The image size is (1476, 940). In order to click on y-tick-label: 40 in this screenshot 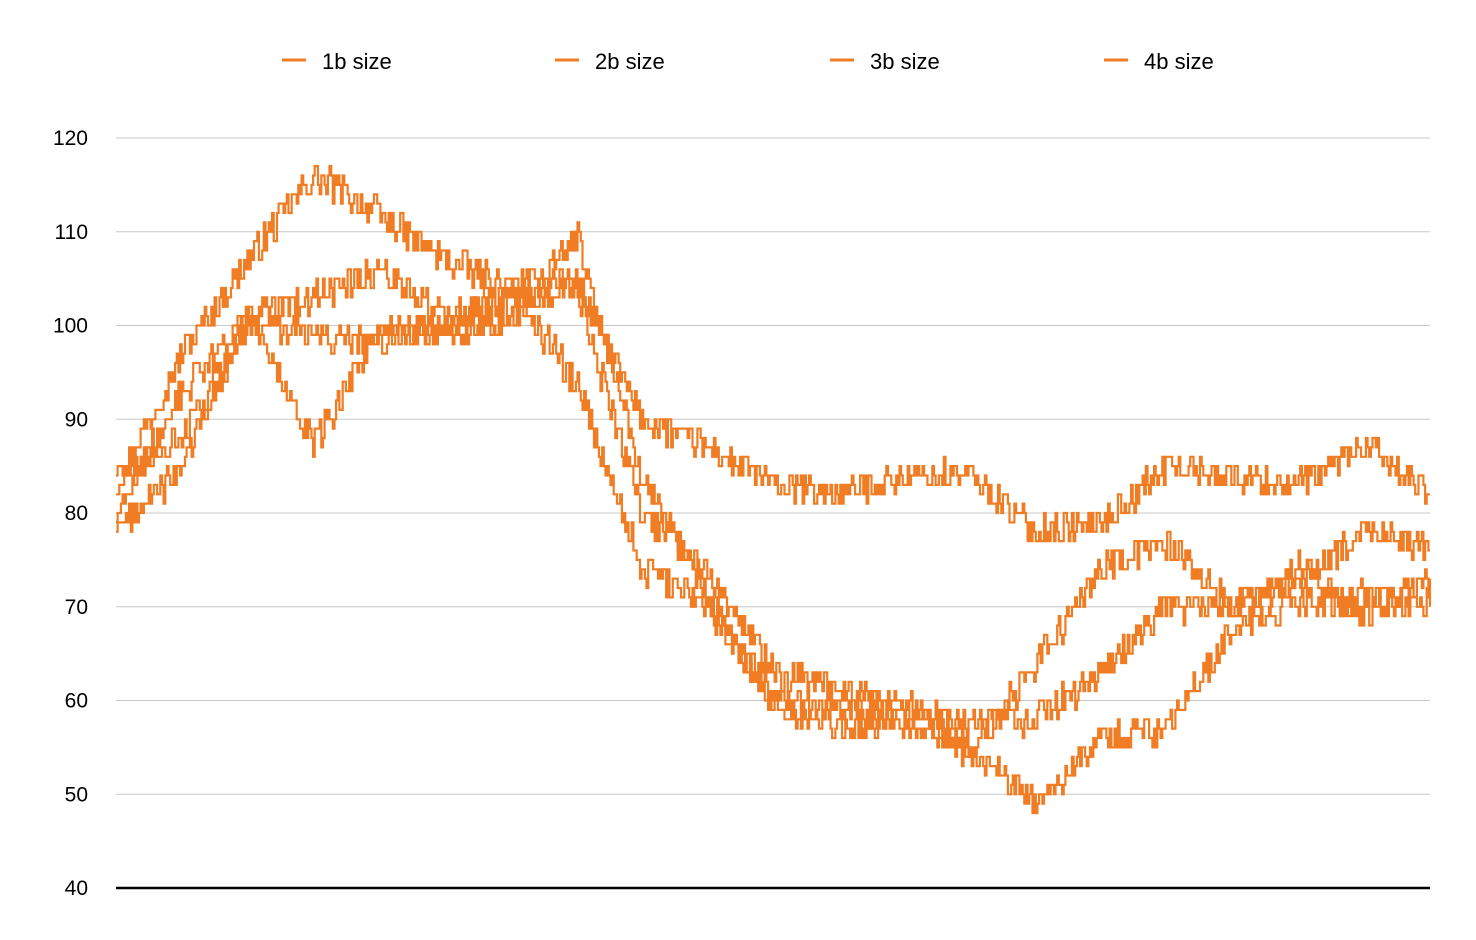, I will do `click(76, 888)`.